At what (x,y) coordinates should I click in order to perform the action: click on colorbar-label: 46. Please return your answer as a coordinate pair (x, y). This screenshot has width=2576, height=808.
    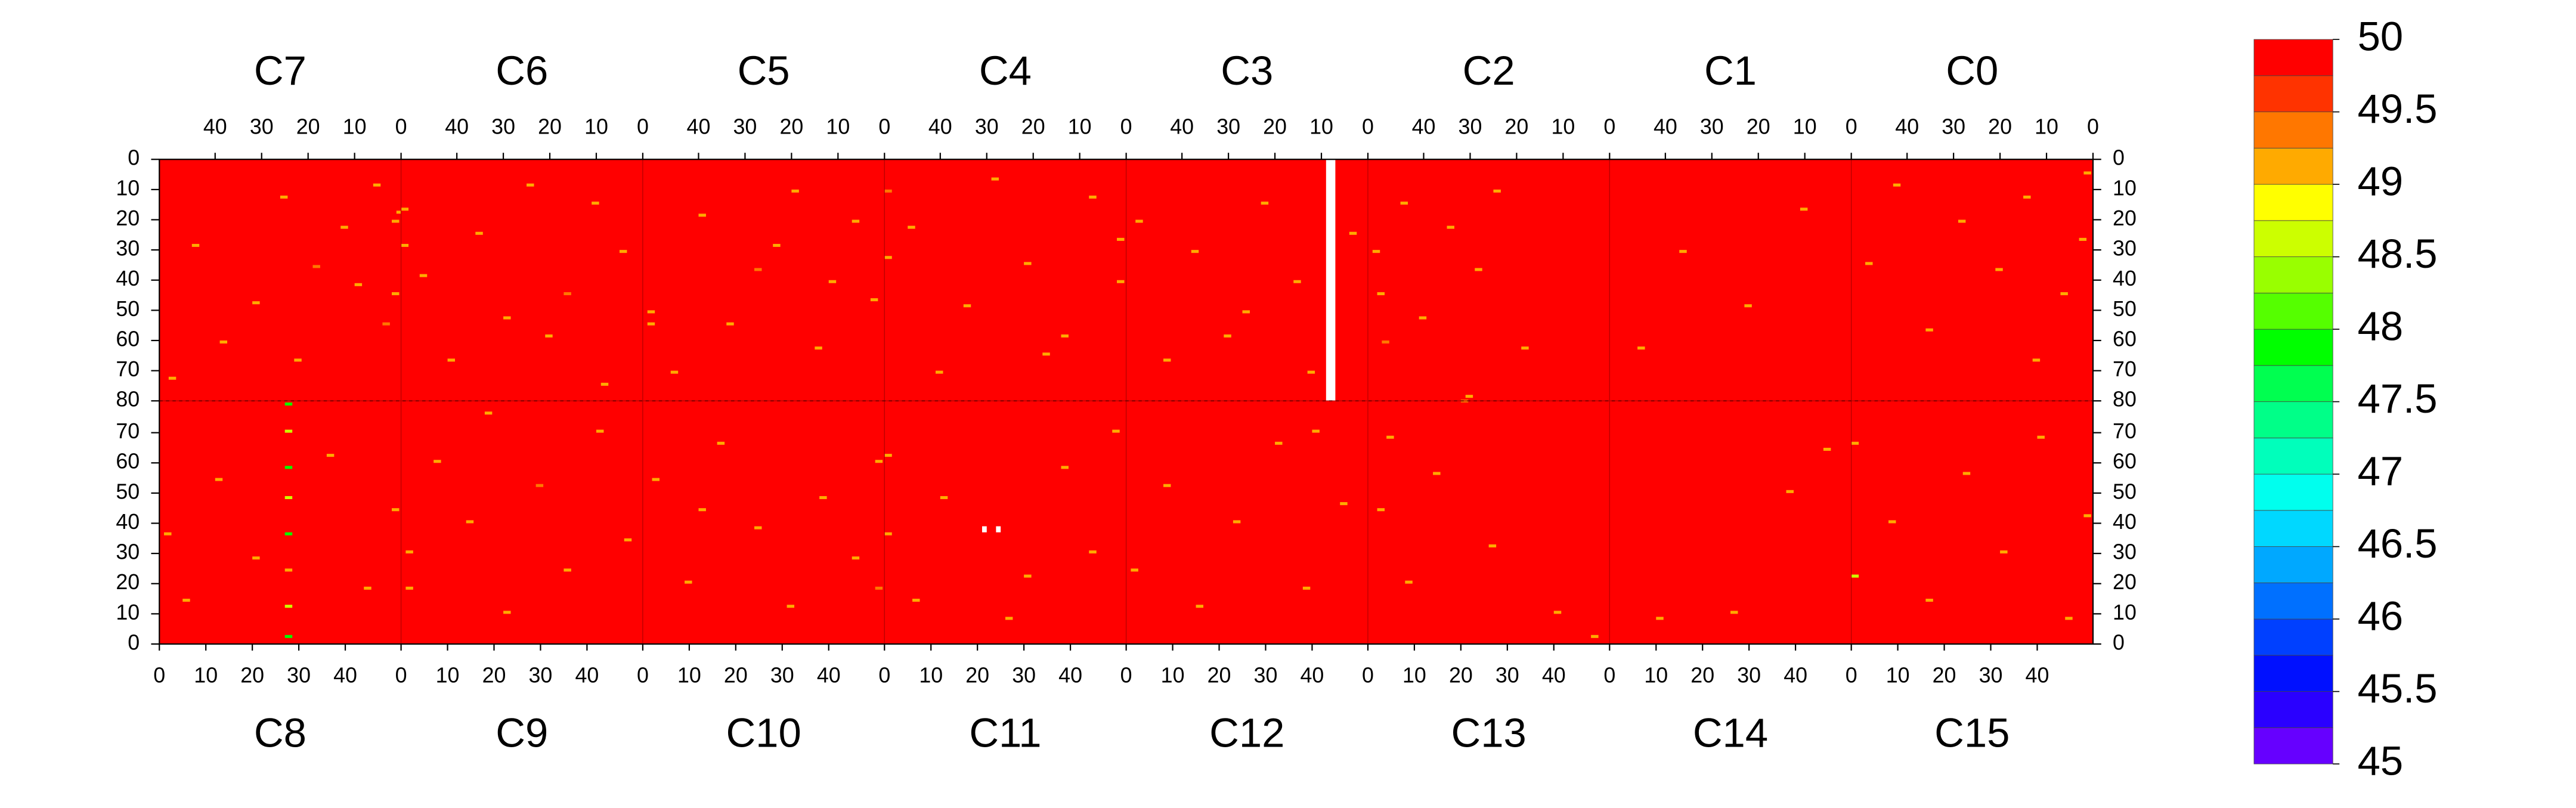
    Looking at the image, I should click on (2381, 616).